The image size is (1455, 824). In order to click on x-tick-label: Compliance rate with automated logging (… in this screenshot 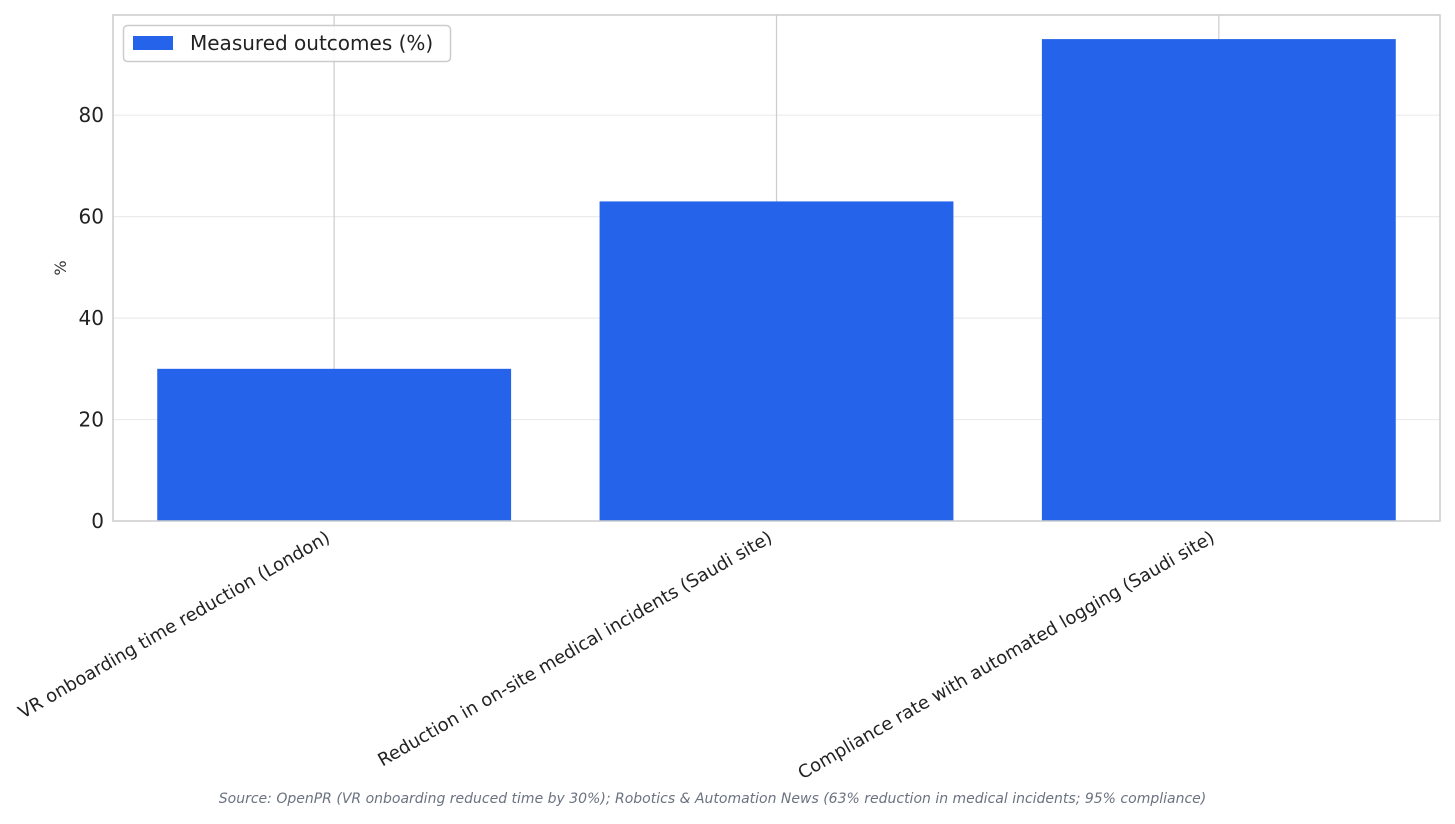, I will do `click(1007, 655)`.